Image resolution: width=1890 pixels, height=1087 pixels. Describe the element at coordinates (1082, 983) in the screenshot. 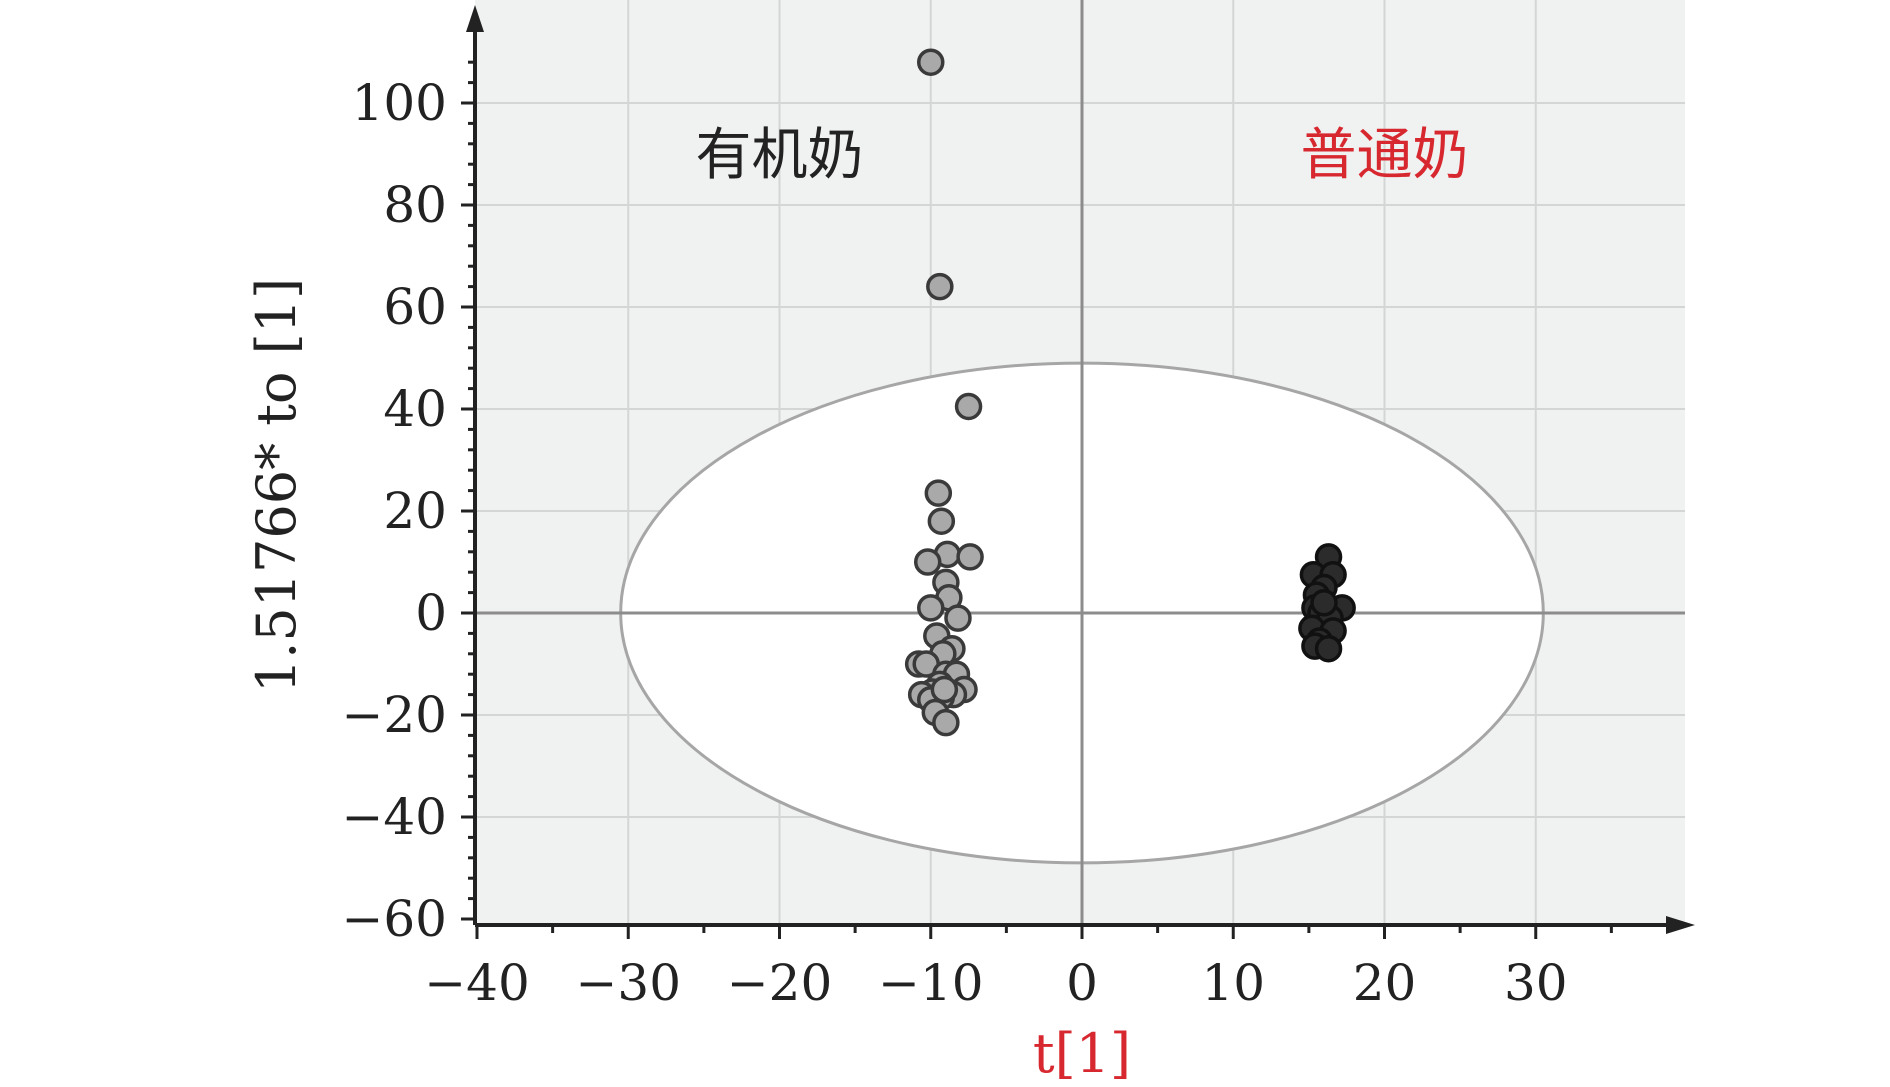

I see `x-tick-label: 0` at that location.